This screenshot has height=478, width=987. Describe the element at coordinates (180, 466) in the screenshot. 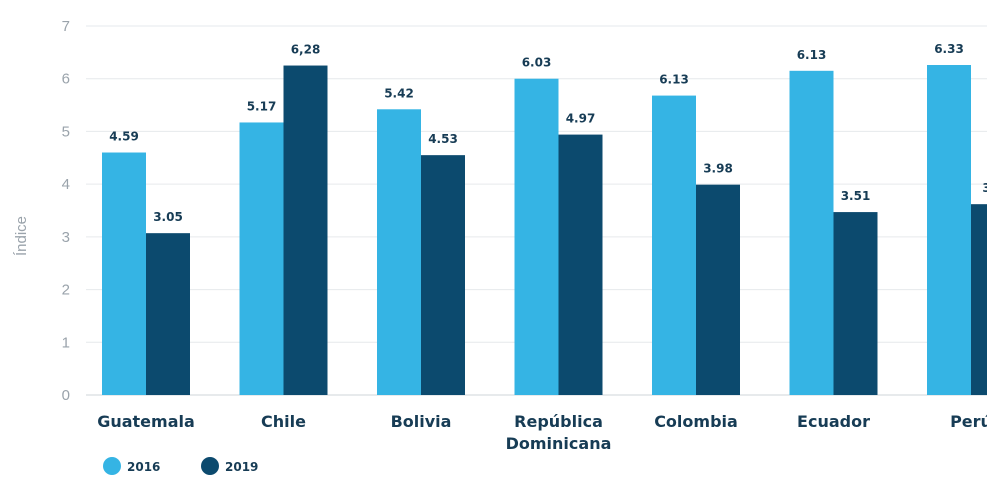

I see `legend: 2016 2019` at that location.